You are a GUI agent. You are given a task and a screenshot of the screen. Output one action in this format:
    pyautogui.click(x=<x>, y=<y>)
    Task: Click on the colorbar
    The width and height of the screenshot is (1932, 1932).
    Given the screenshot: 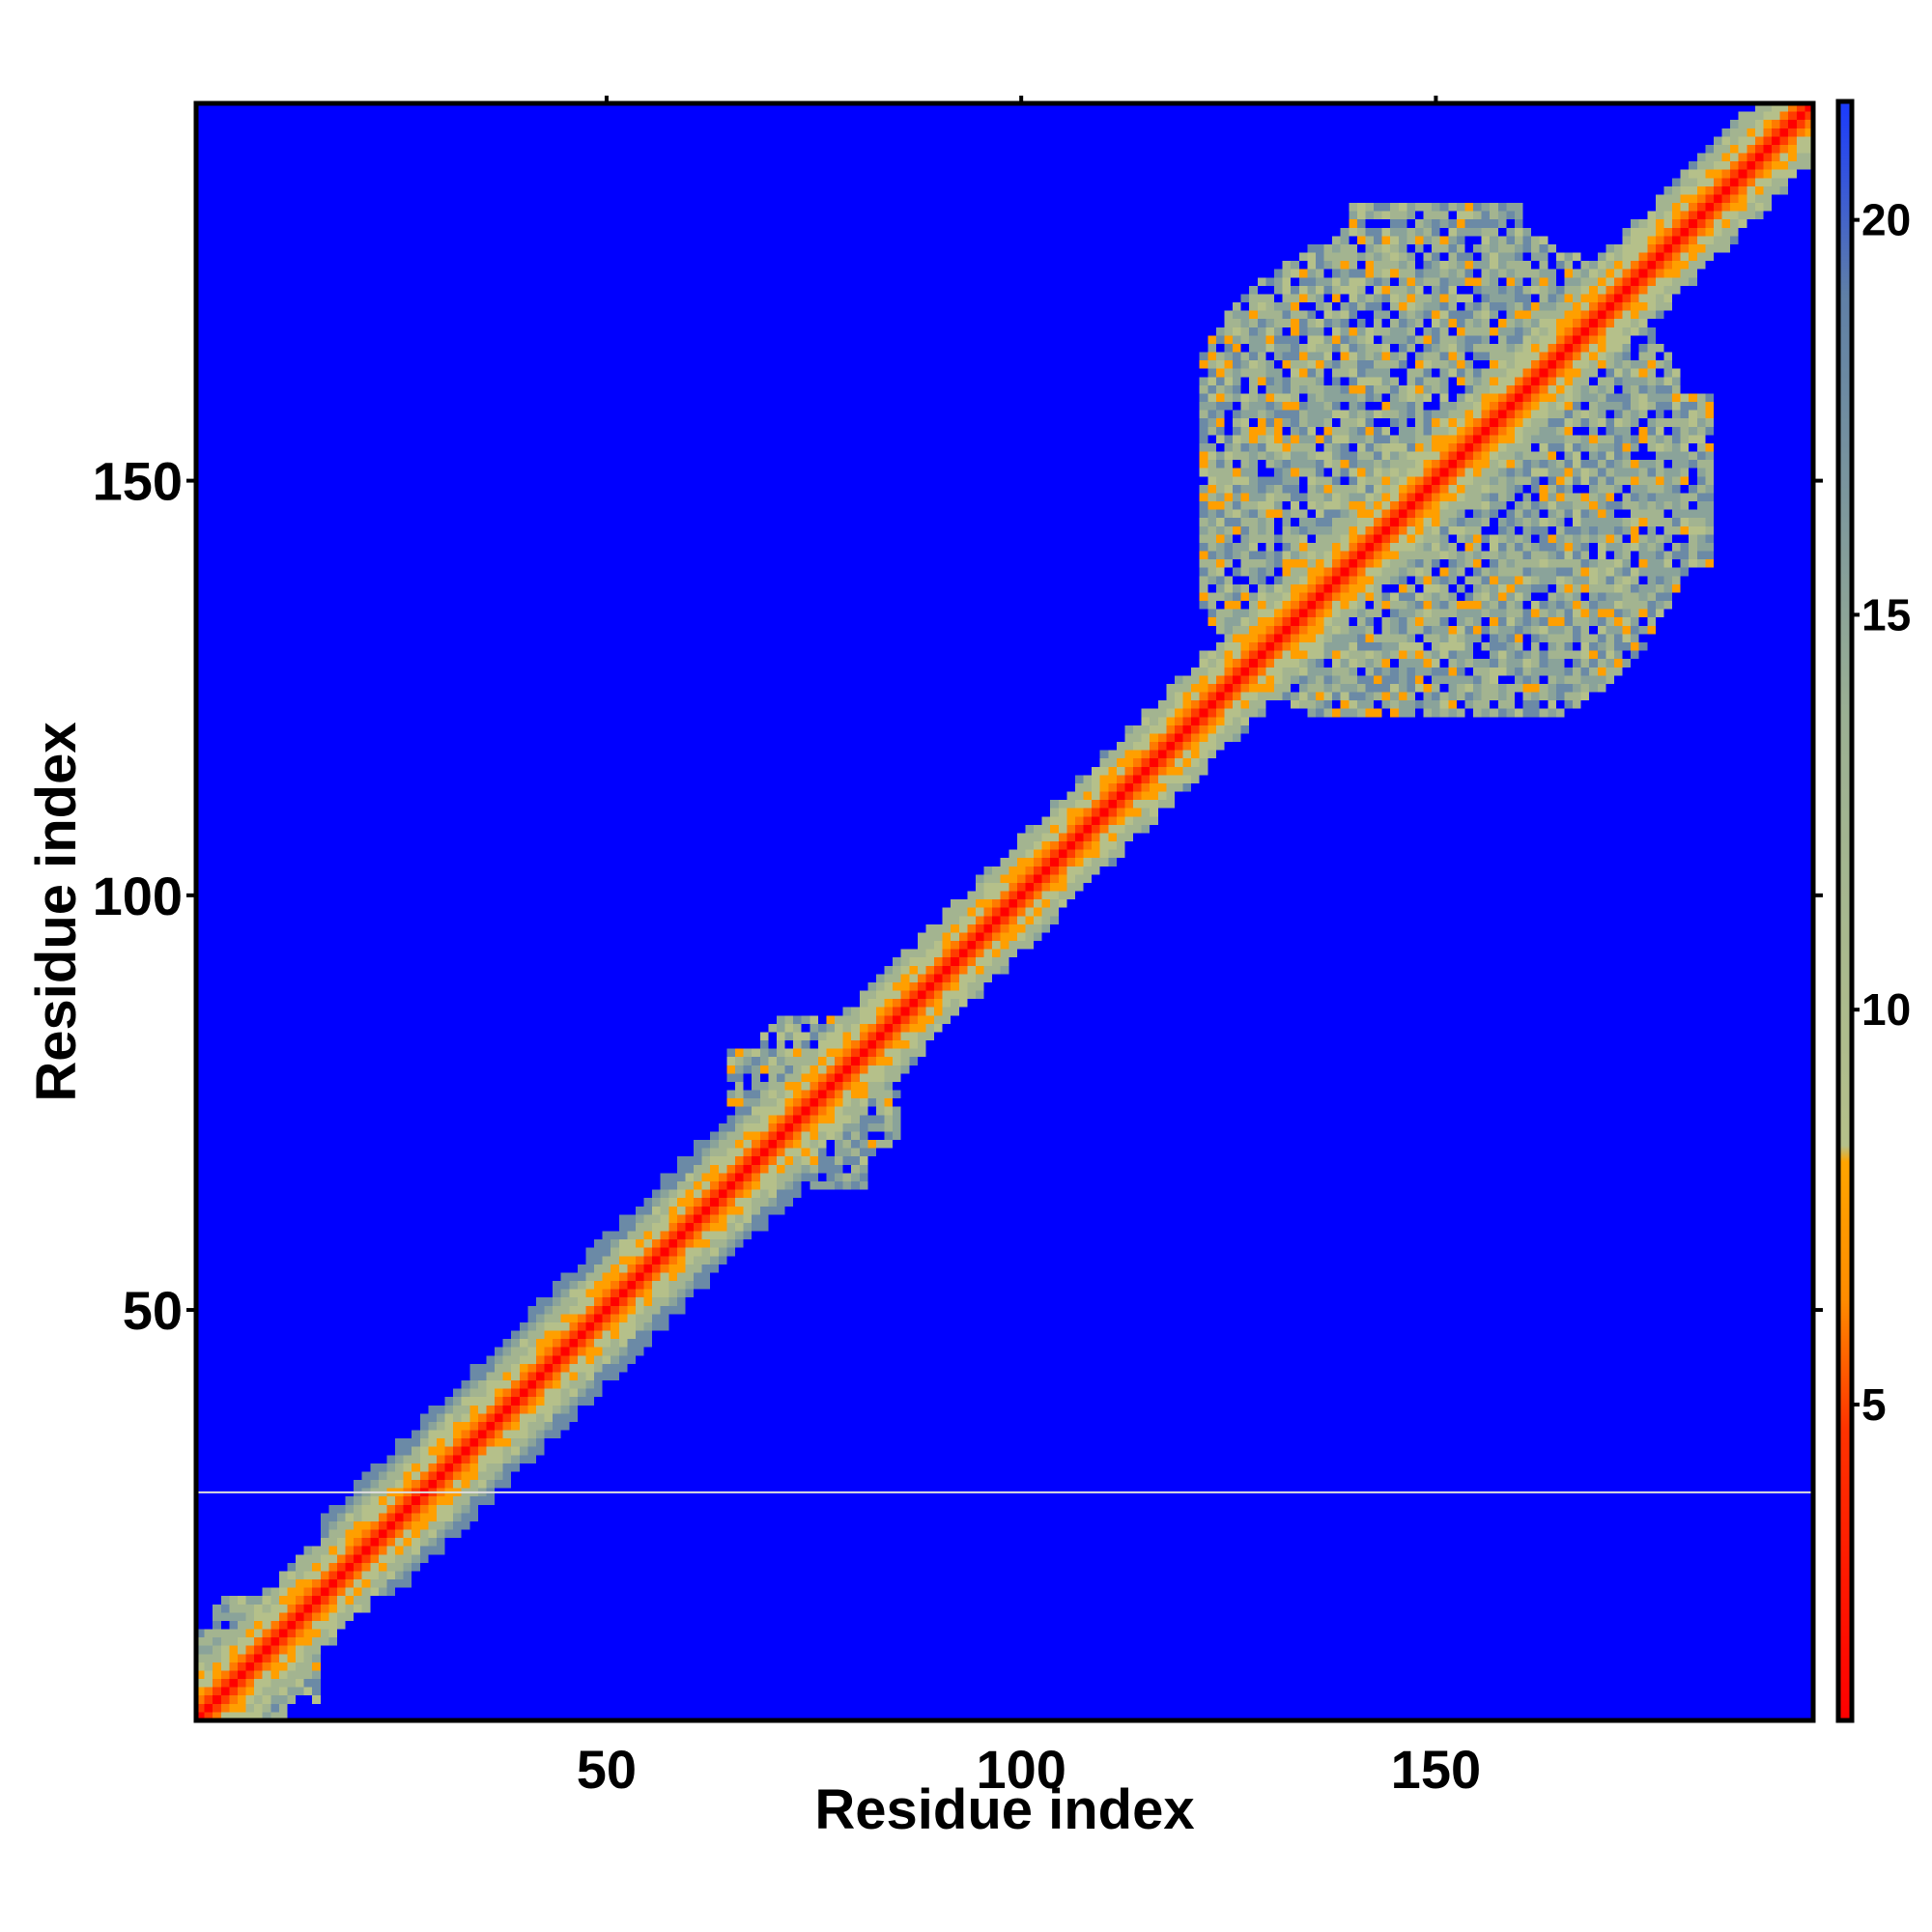 What is the action you would take?
    pyautogui.click(x=1845, y=911)
    